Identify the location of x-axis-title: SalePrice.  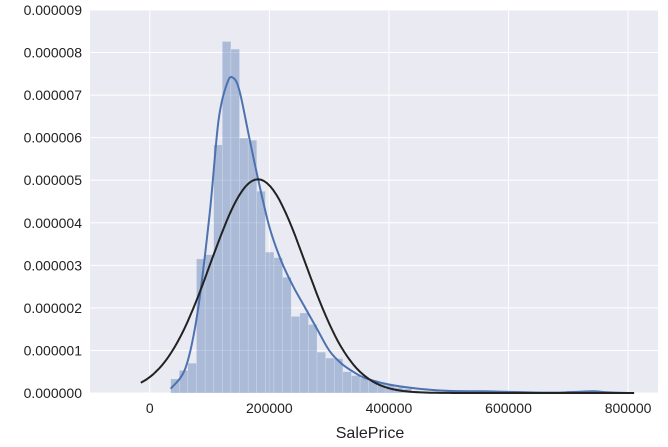
(370, 433).